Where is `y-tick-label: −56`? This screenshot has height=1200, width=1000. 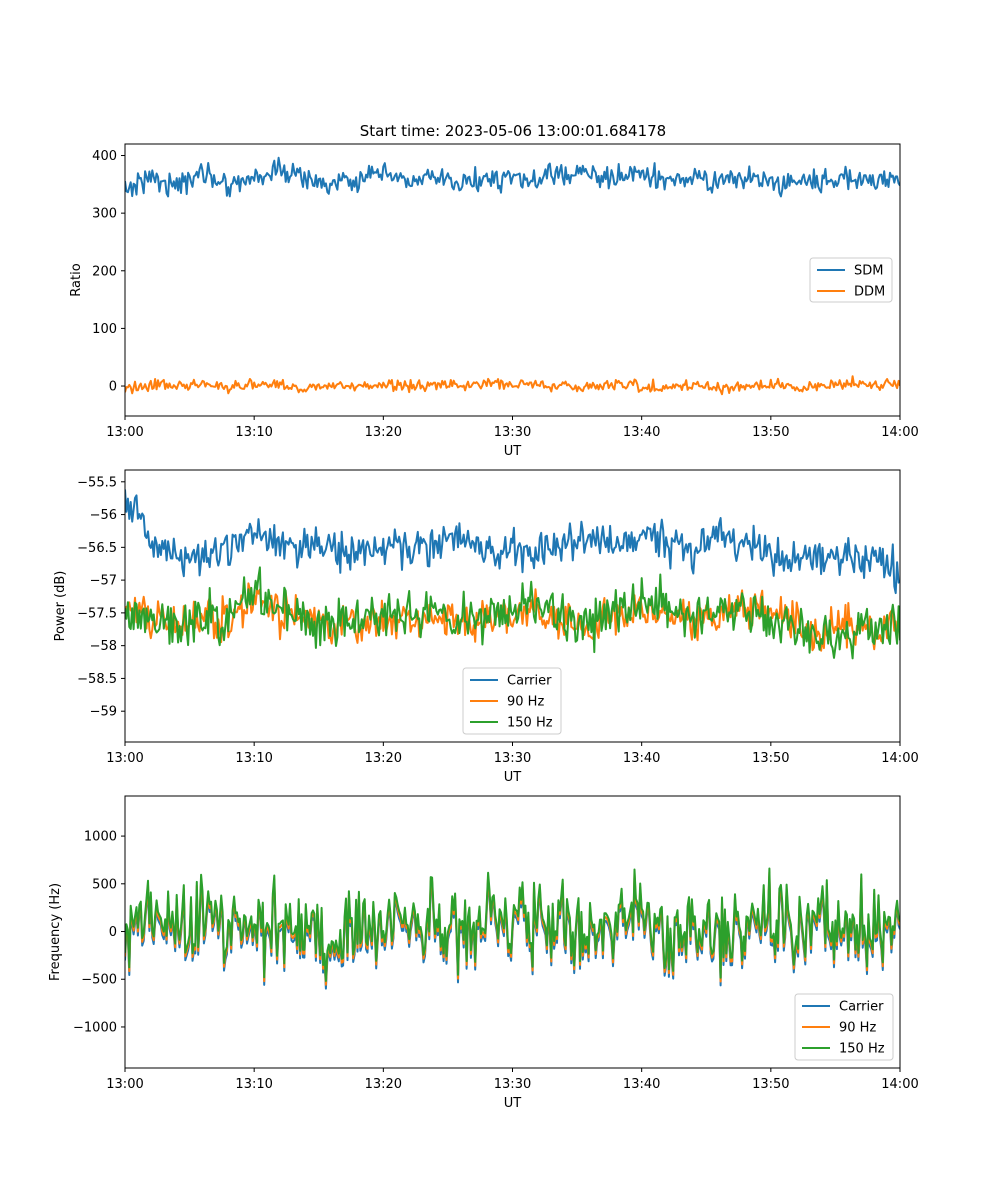
y-tick-label: −56 is located at coordinates (103, 515).